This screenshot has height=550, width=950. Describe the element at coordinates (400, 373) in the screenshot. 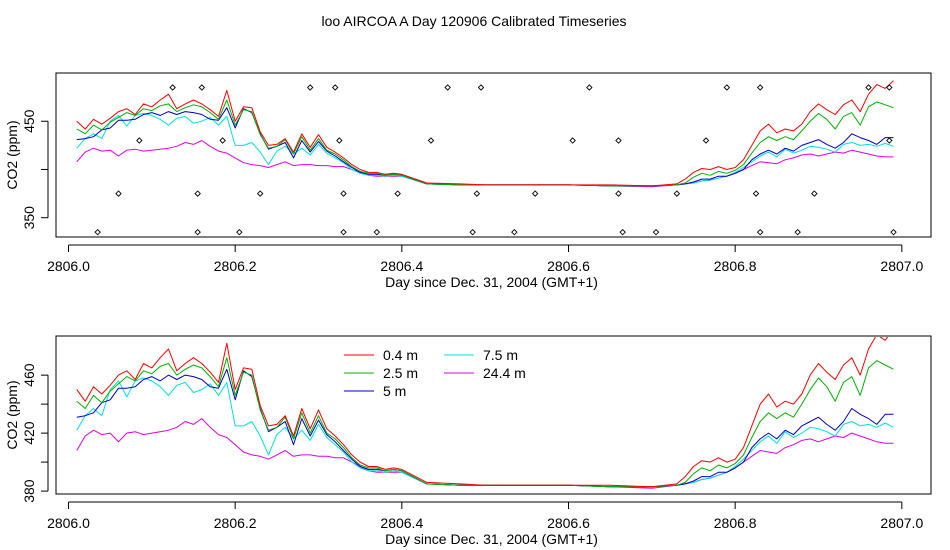

I see `legend-label: 2.5 m` at that location.